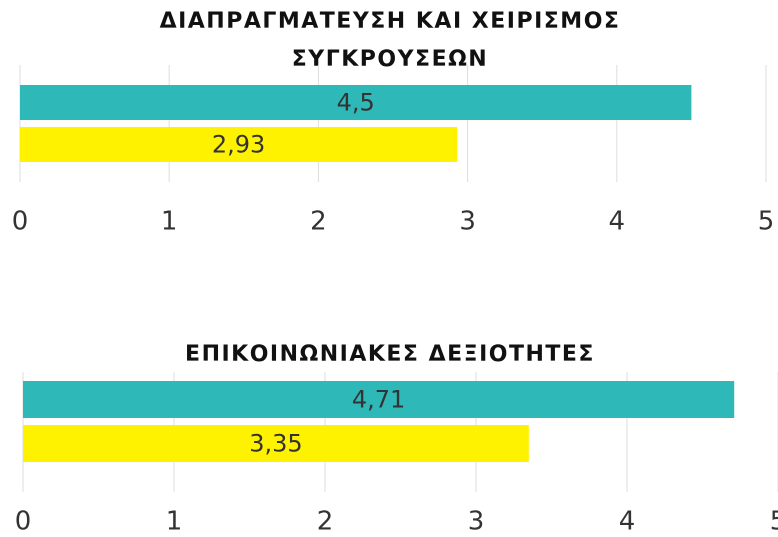 The width and height of the screenshot is (778, 537). I want to click on value-label: 2,93, so click(238, 145).